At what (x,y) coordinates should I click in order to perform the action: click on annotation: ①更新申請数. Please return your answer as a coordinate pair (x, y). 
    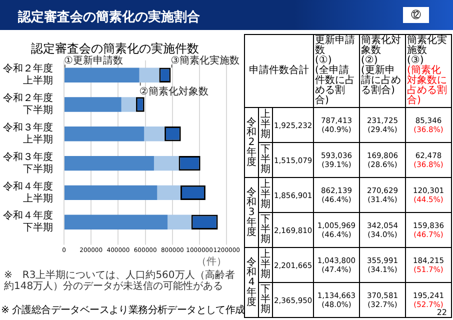
    Looking at the image, I should click on (93, 60).